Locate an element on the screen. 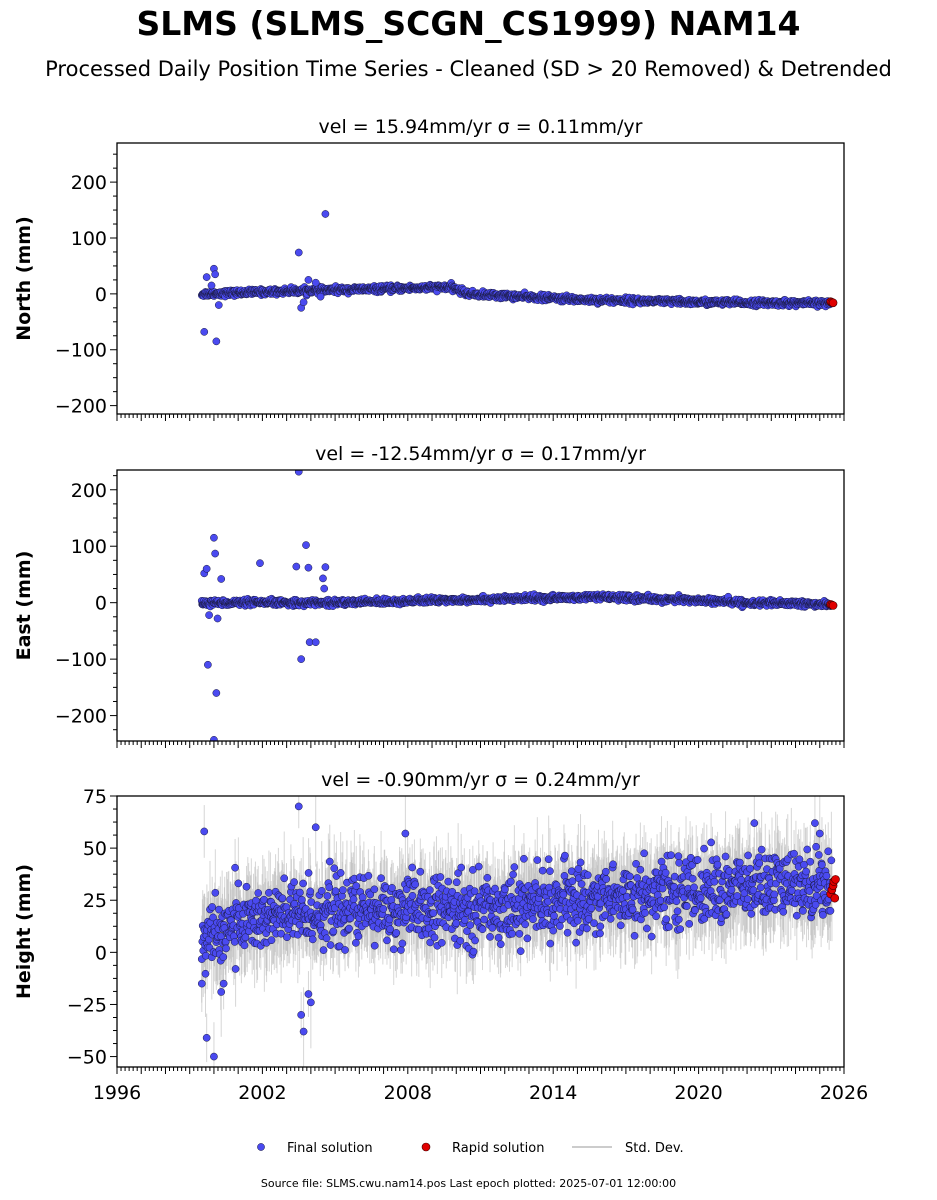 The width and height of the screenshot is (937, 1200). y-axis-label: East (mm) is located at coordinates (24, 606).